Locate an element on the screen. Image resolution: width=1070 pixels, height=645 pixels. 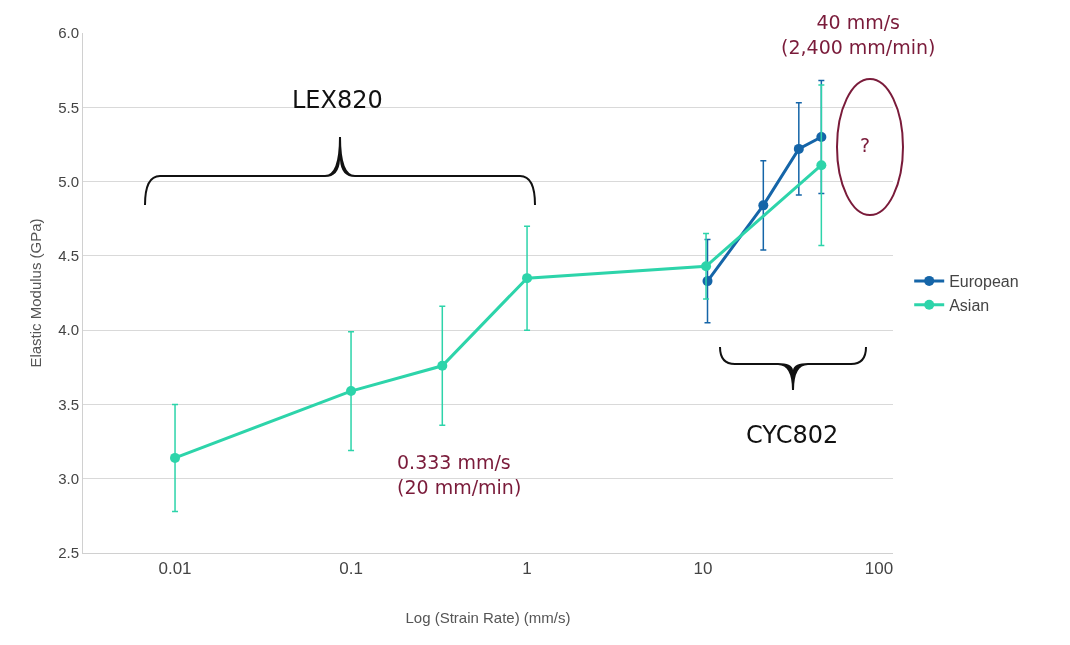
y-tick-label: 2.5 is located at coordinates (68, 553).